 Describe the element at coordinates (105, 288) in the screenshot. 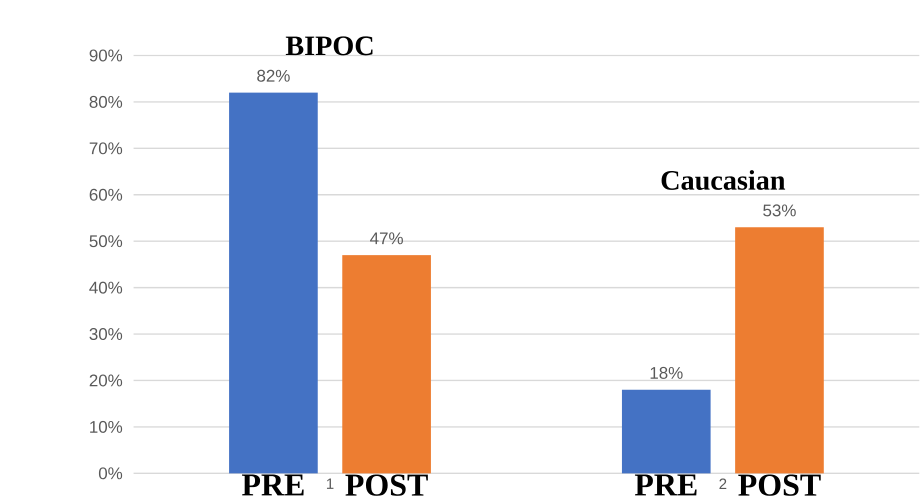

I see `y-tick-label: 40%` at that location.